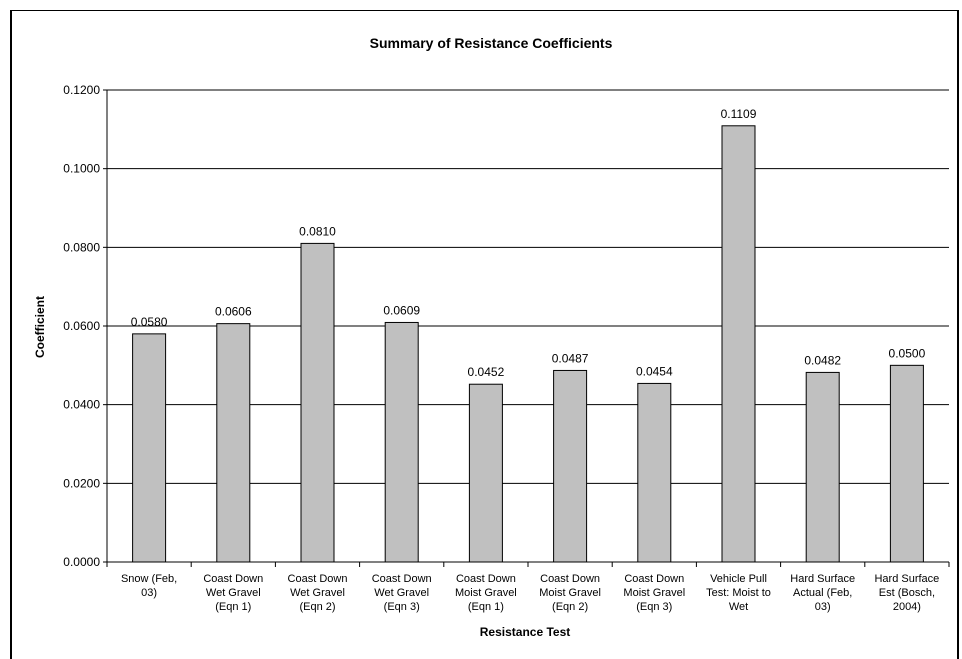 Image resolution: width=962 pixels, height=659 pixels. I want to click on data-label: 0.0606, so click(233, 312).